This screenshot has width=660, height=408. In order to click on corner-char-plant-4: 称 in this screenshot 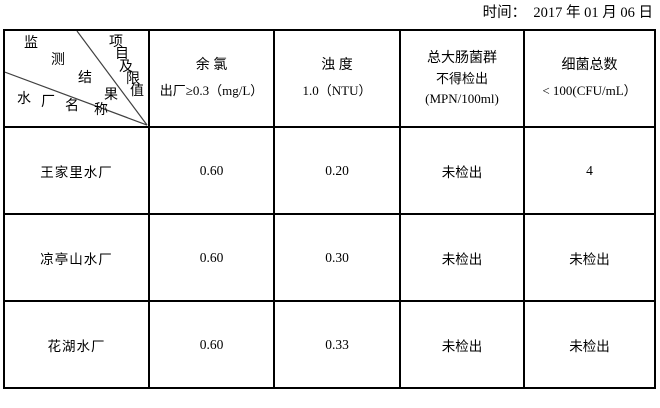, I will do `click(101, 110)`.